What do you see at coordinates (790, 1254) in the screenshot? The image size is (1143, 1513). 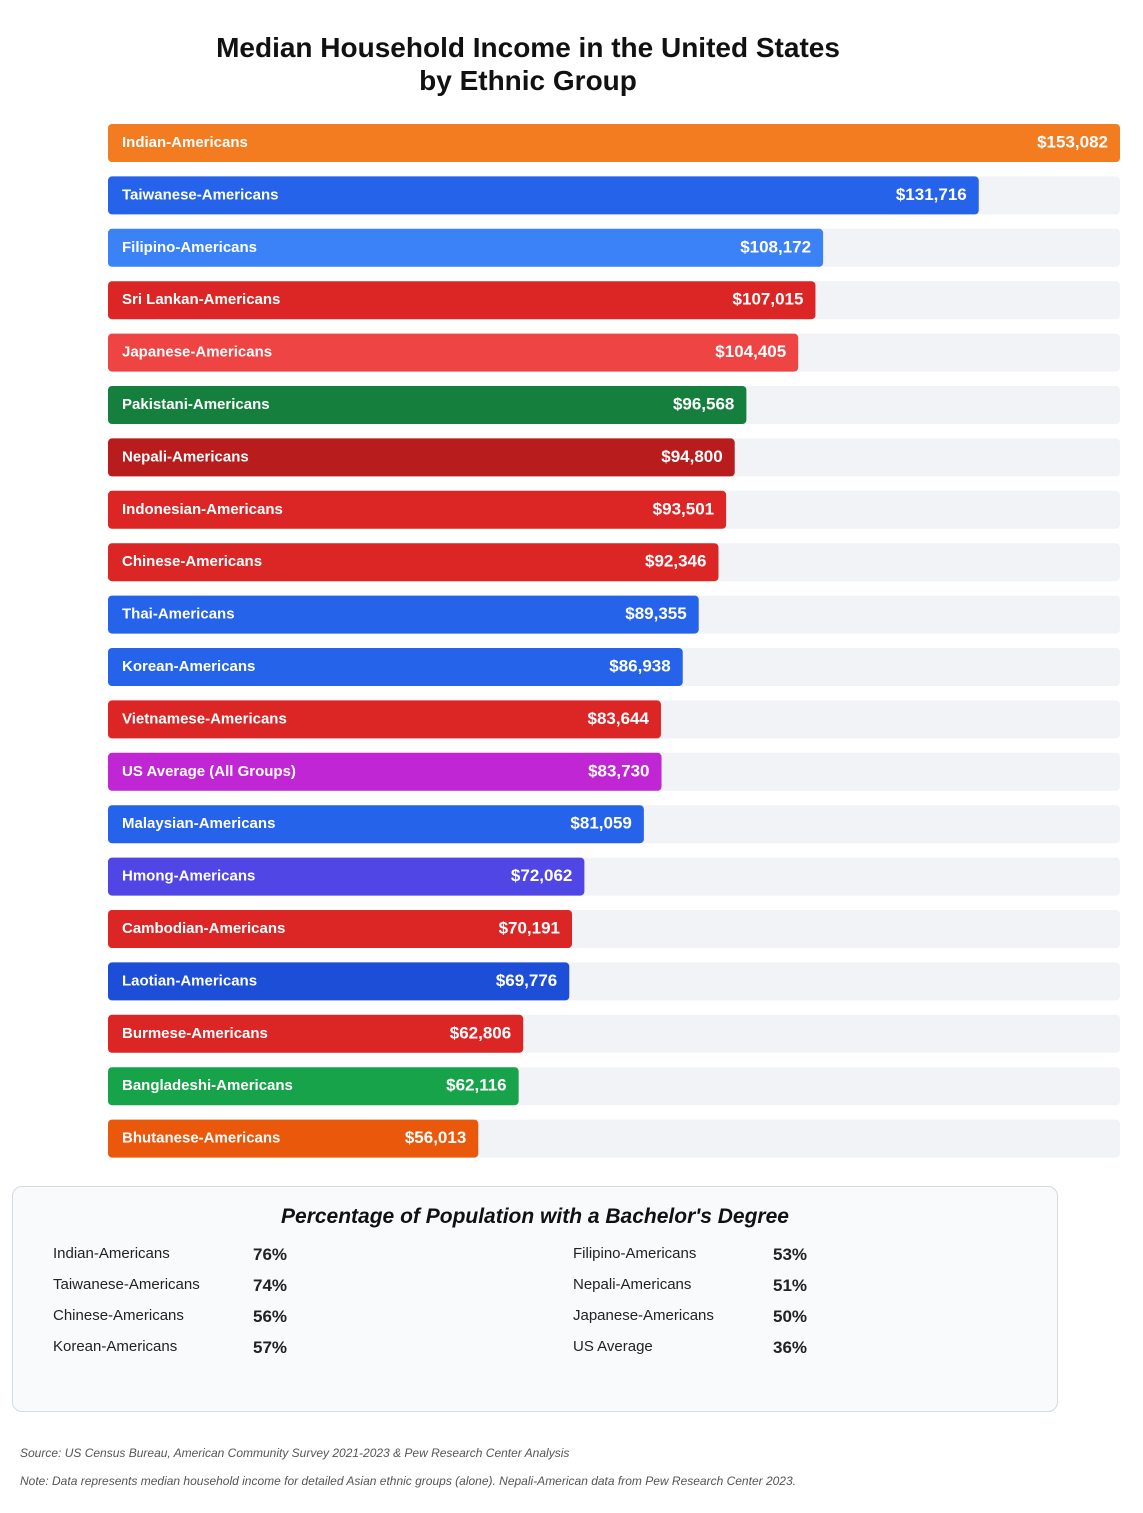 I see `education-percent: 53%` at bounding box center [790, 1254].